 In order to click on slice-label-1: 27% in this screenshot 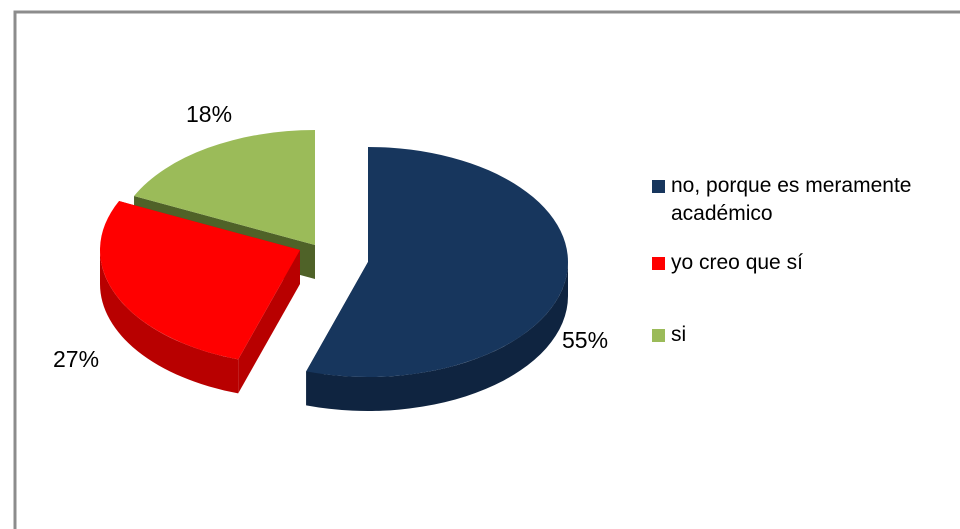, I will do `click(76, 359)`.